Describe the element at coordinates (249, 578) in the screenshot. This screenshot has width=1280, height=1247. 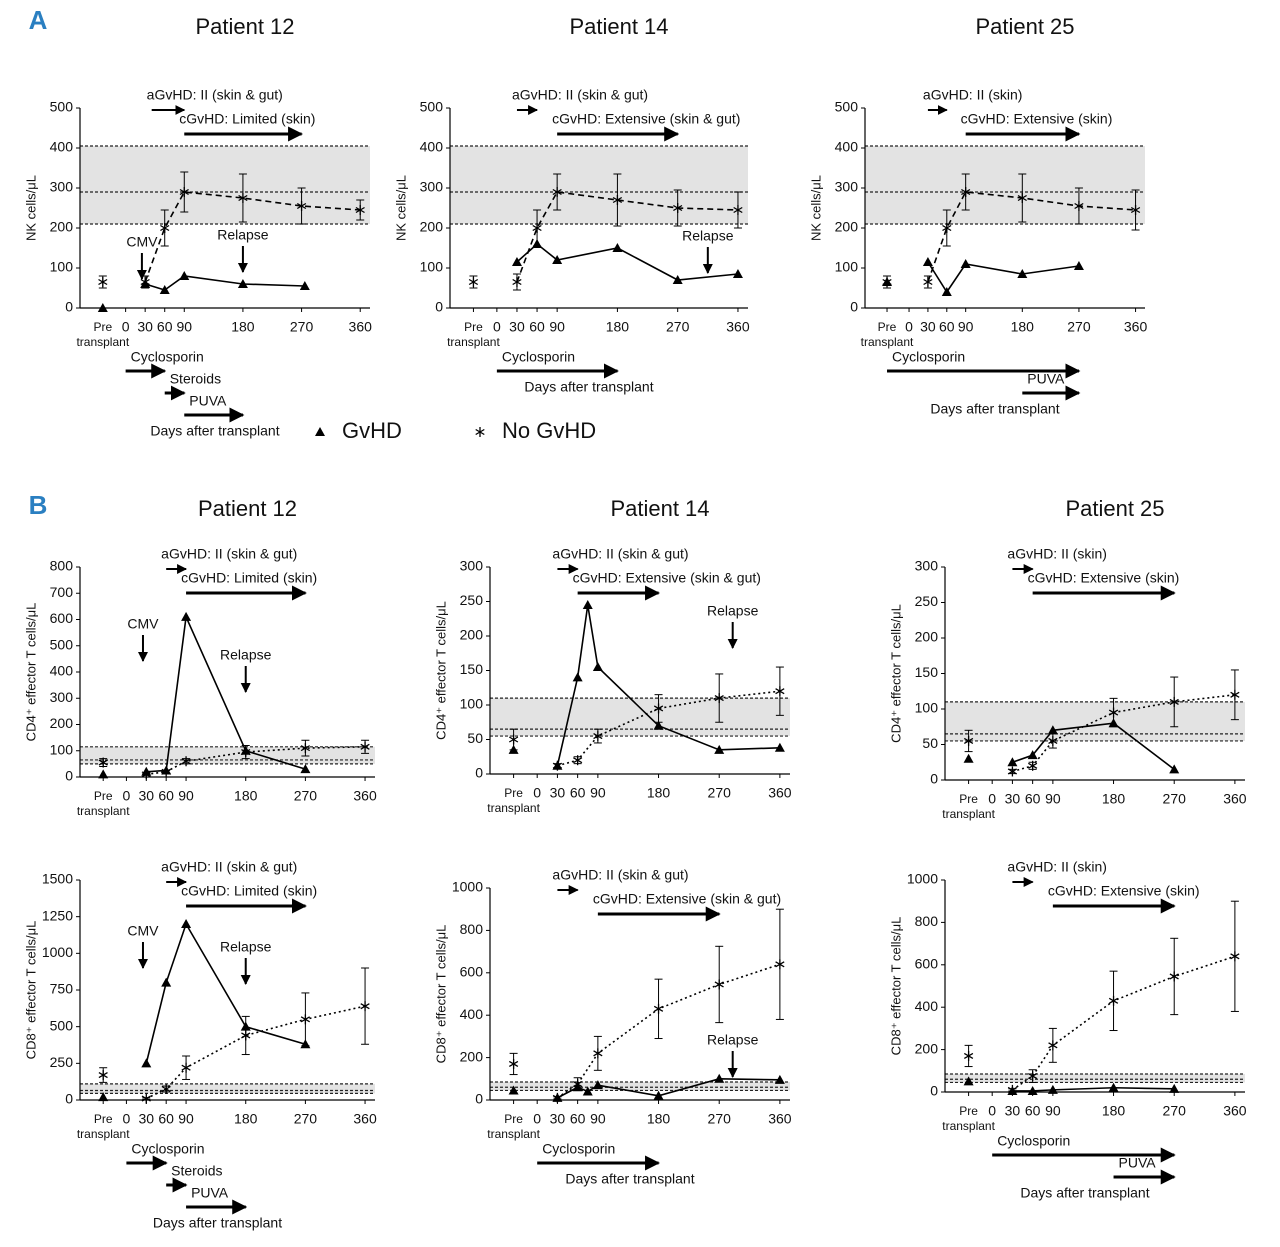
I see `gvhd-label: cGvHD: Limited (skin)` at that location.